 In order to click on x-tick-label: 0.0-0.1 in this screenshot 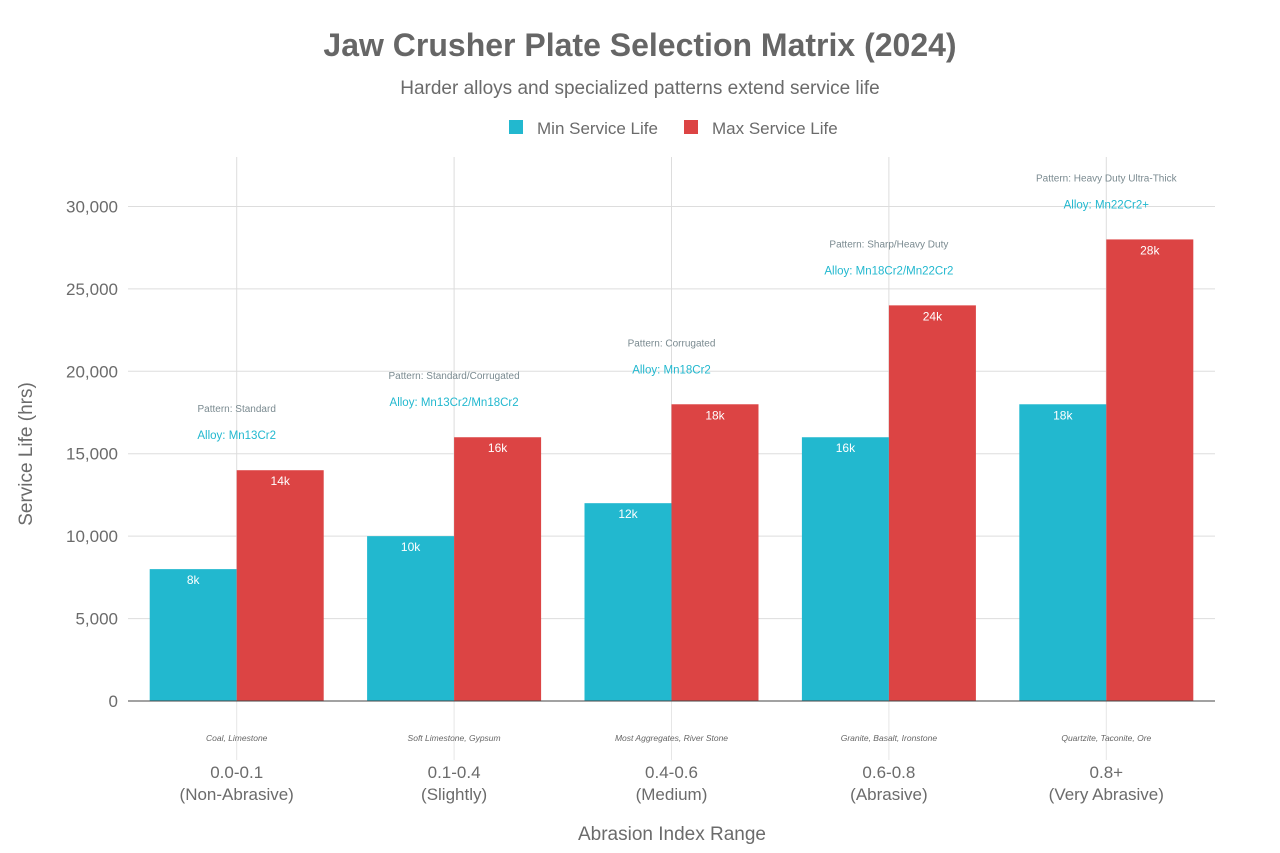, I will do `click(236, 772)`.